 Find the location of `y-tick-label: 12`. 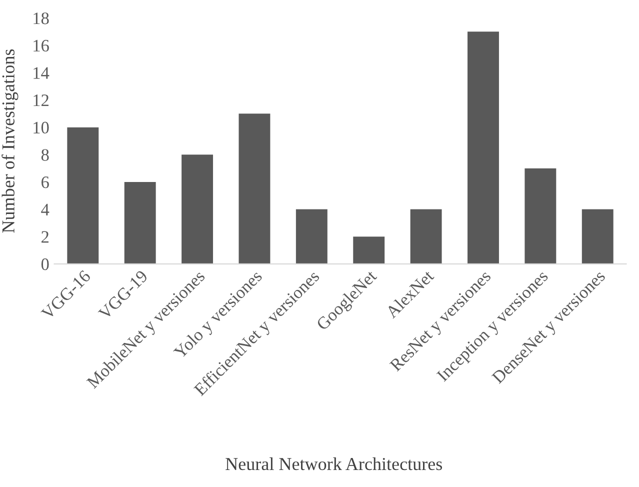

y-tick-label: 12 is located at coordinates (41, 100).